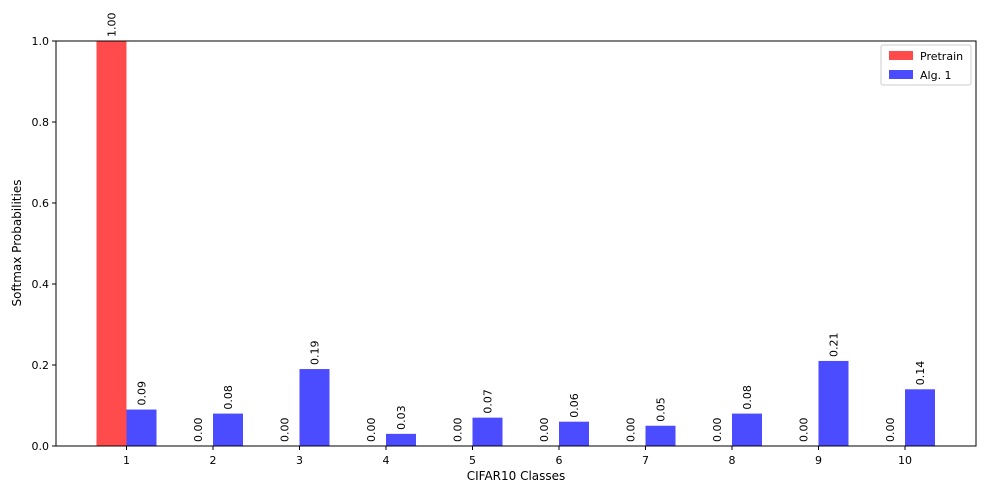 The width and height of the screenshot is (990, 499). I want to click on legend-swatch-pretrain, so click(901, 55).